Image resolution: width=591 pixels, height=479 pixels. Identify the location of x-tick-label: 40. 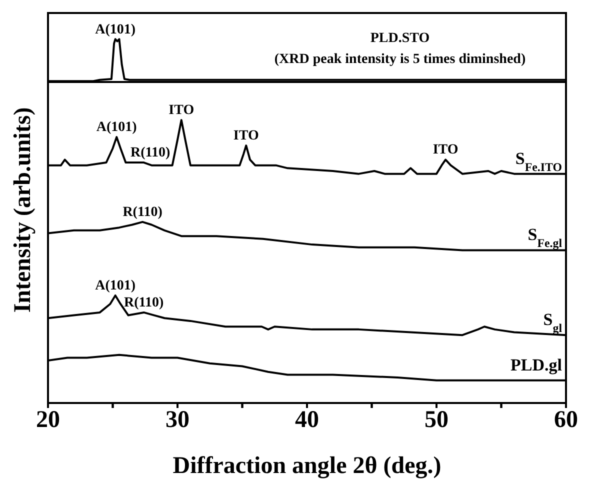
(307, 420).